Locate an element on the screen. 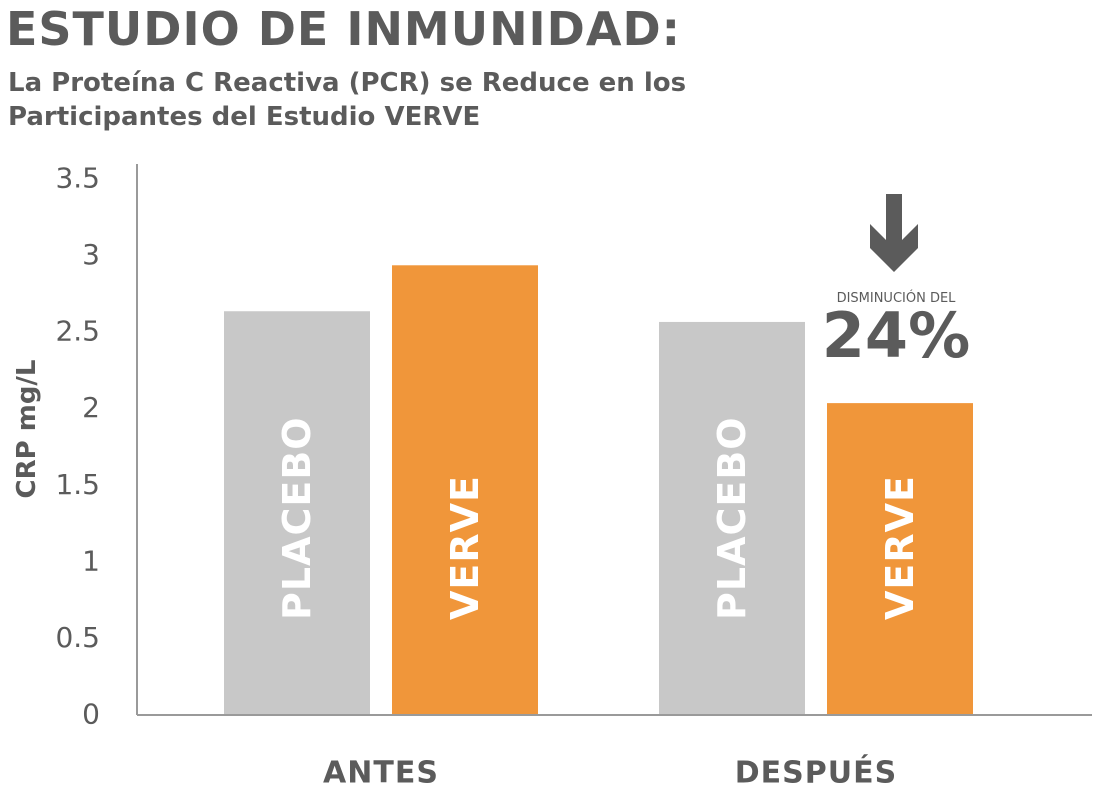  x-axis-categories: ANTES DESPUÉS is located at coordinates (610, 773).